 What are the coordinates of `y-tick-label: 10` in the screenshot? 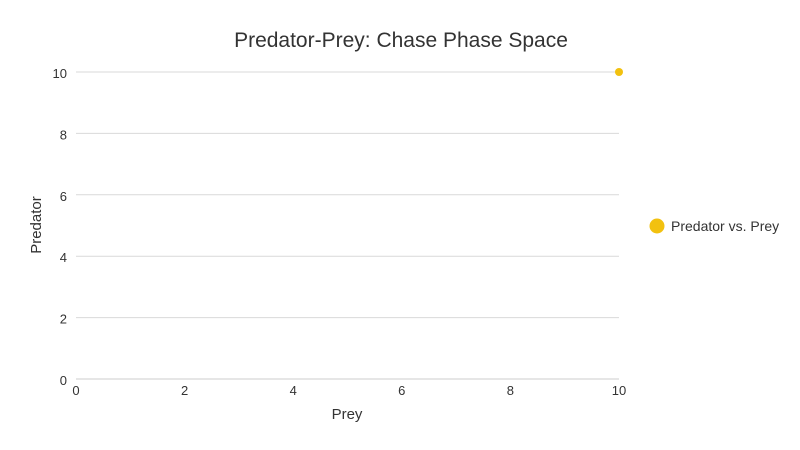 It's located at (60, 73).